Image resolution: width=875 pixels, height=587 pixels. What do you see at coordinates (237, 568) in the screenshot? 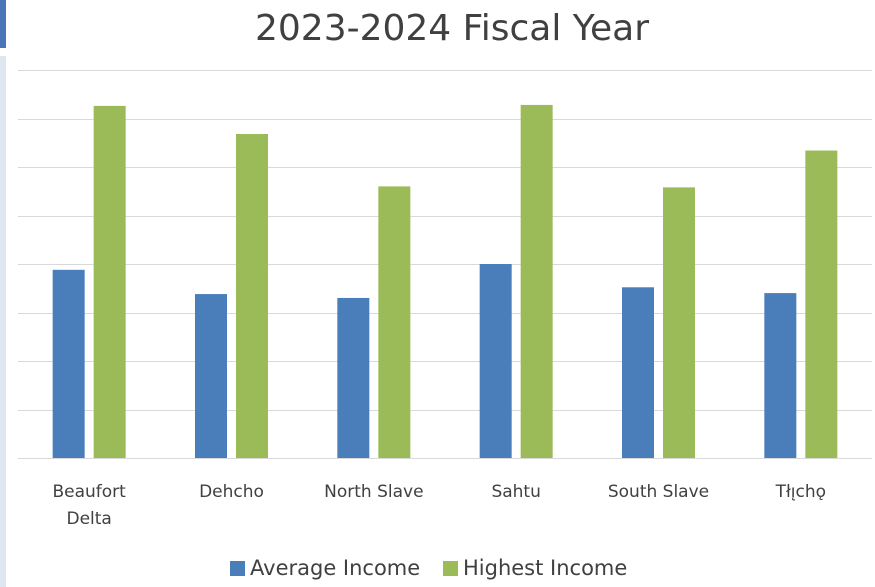
I see `legend-swatch-average-income` at bounding box center [237, 568].